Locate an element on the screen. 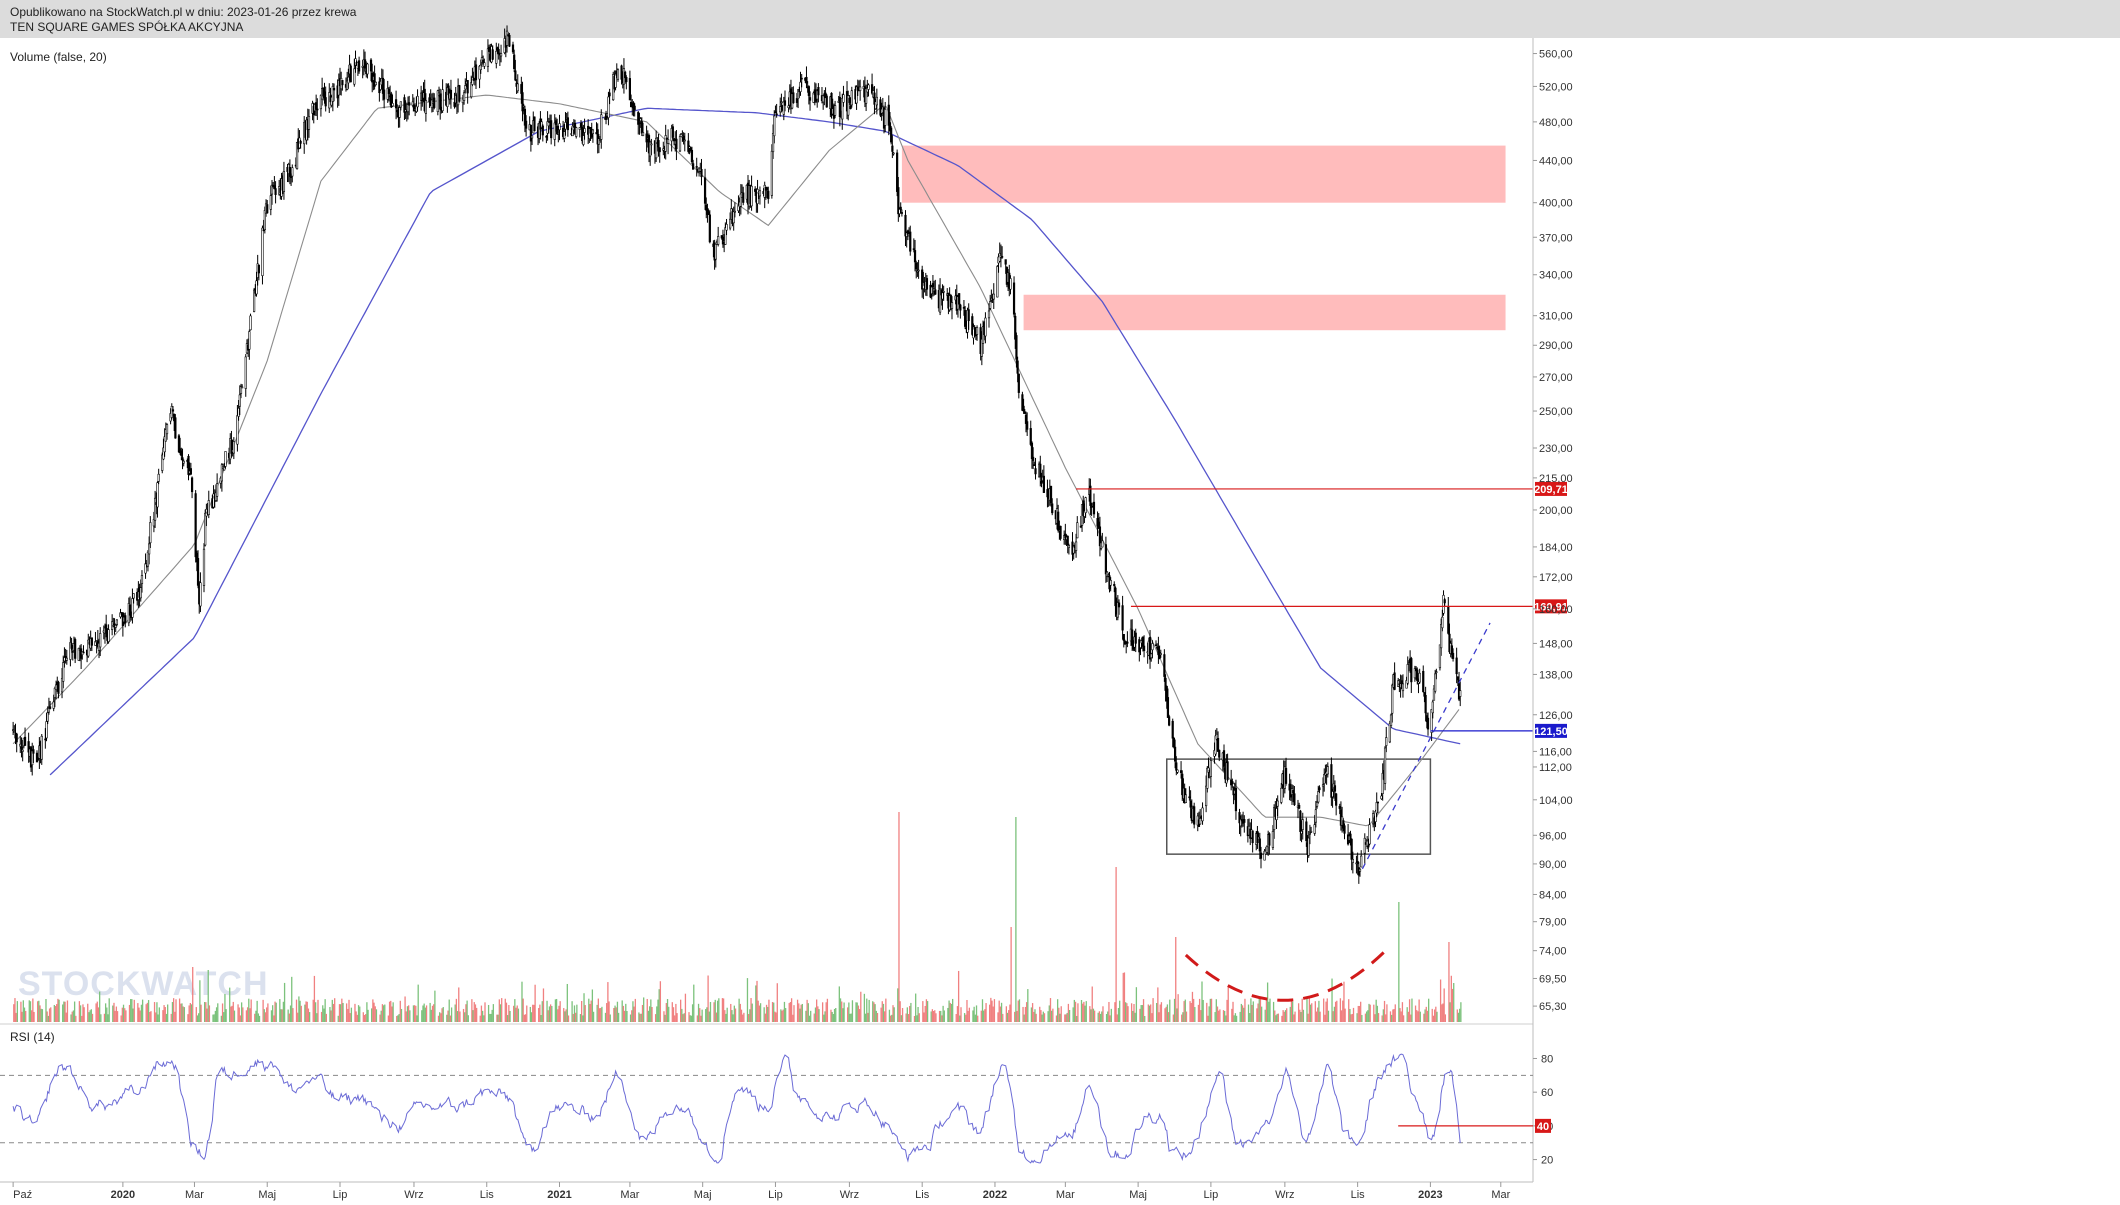  time-tick-label: Mar is located at coordinates (1500, 1195).